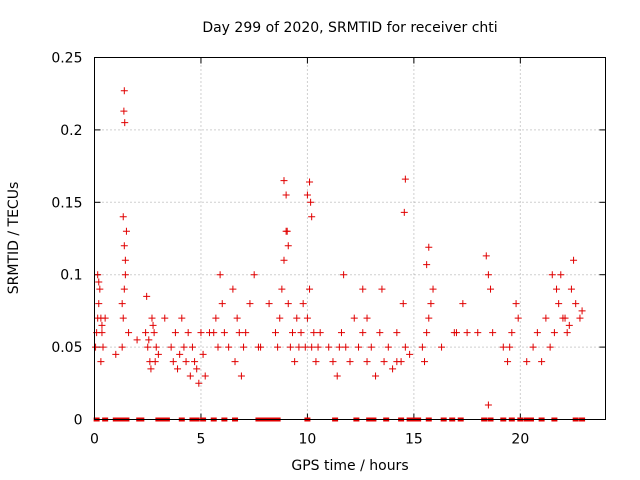  What do you see at coordinates (14, 238) in the screenshot?
I see `y-axis-label: SRMTID / TECUs` at bounding box center [14, 238].